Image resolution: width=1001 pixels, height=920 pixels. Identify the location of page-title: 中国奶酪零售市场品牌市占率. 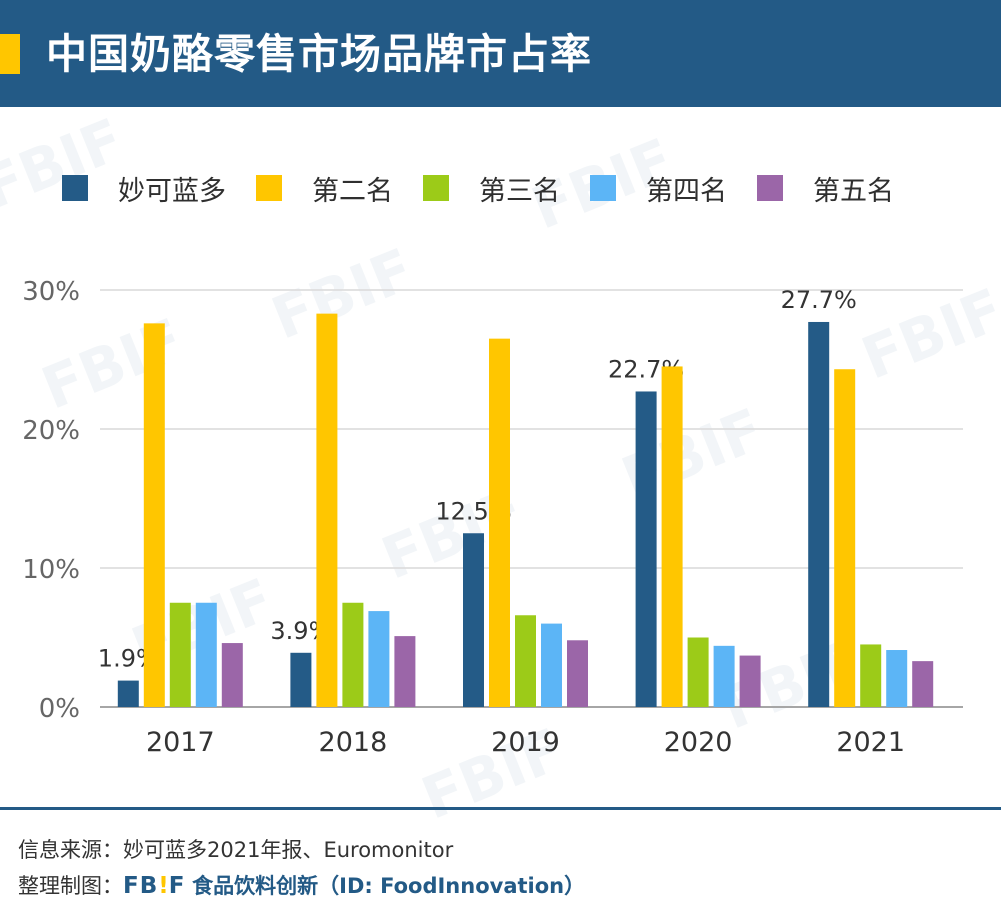
(319, 54).